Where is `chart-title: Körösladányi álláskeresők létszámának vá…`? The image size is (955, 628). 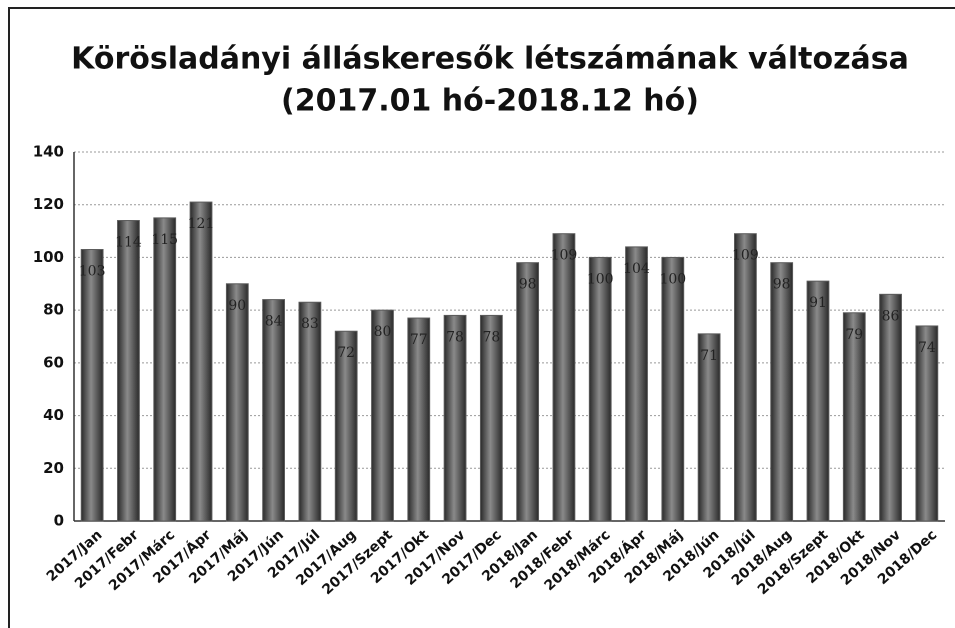
chart-title: Körösladányi álláskeresők létszámának vá… is located at coordinates (490, 59).